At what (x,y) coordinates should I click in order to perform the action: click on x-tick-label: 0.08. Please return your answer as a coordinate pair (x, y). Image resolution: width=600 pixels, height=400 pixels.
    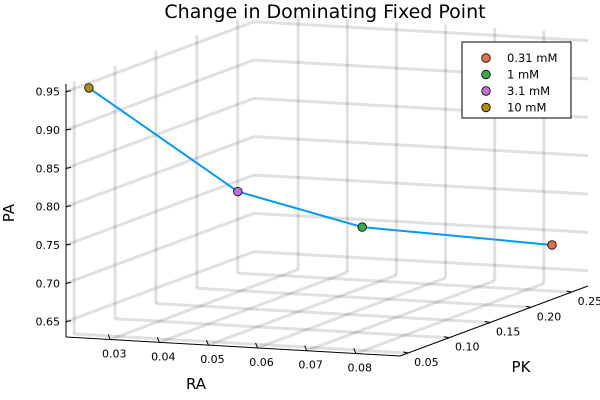
    Looking at the image, I should click on (360, 367).